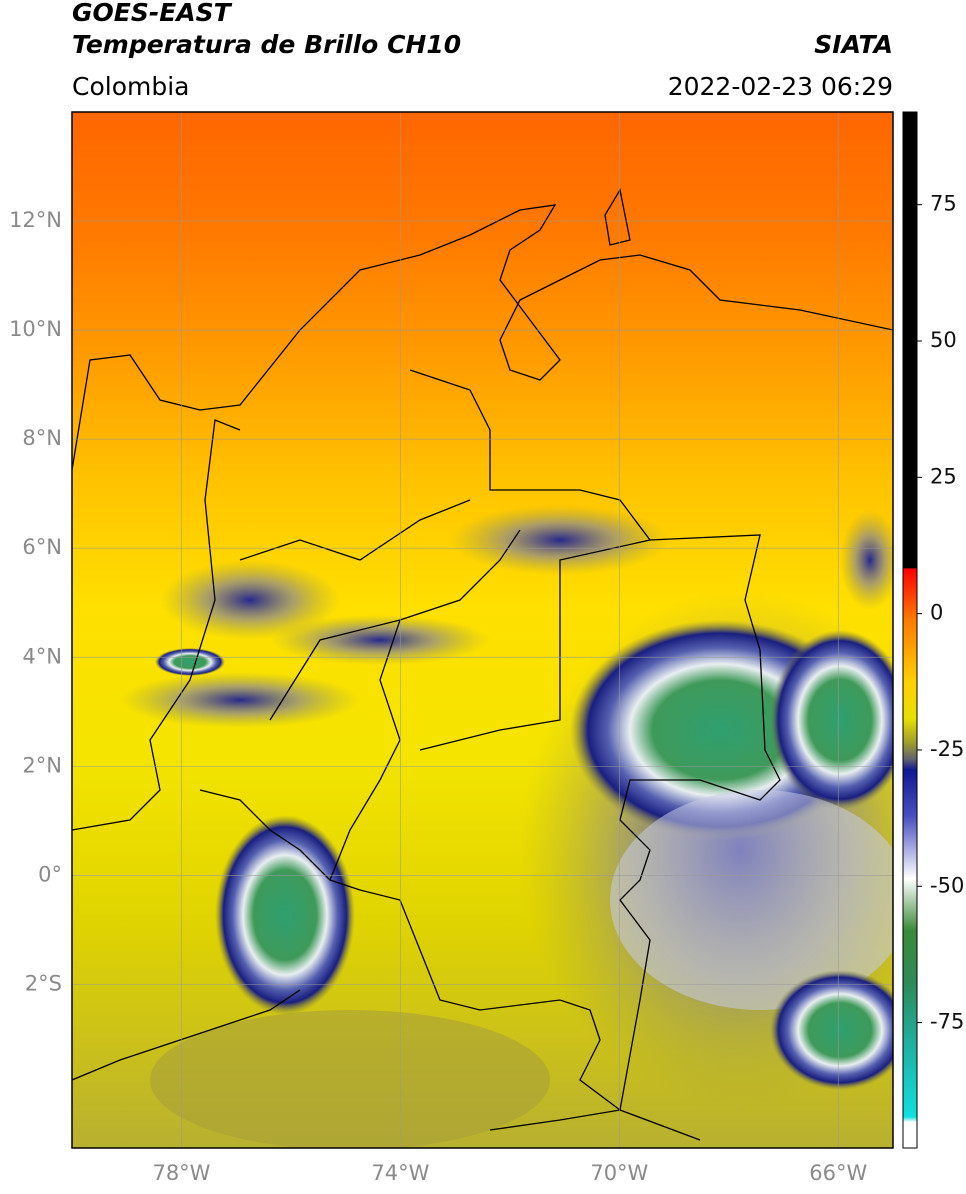  I want to click on x-tick-label: 74°W, so click(400, 1173).